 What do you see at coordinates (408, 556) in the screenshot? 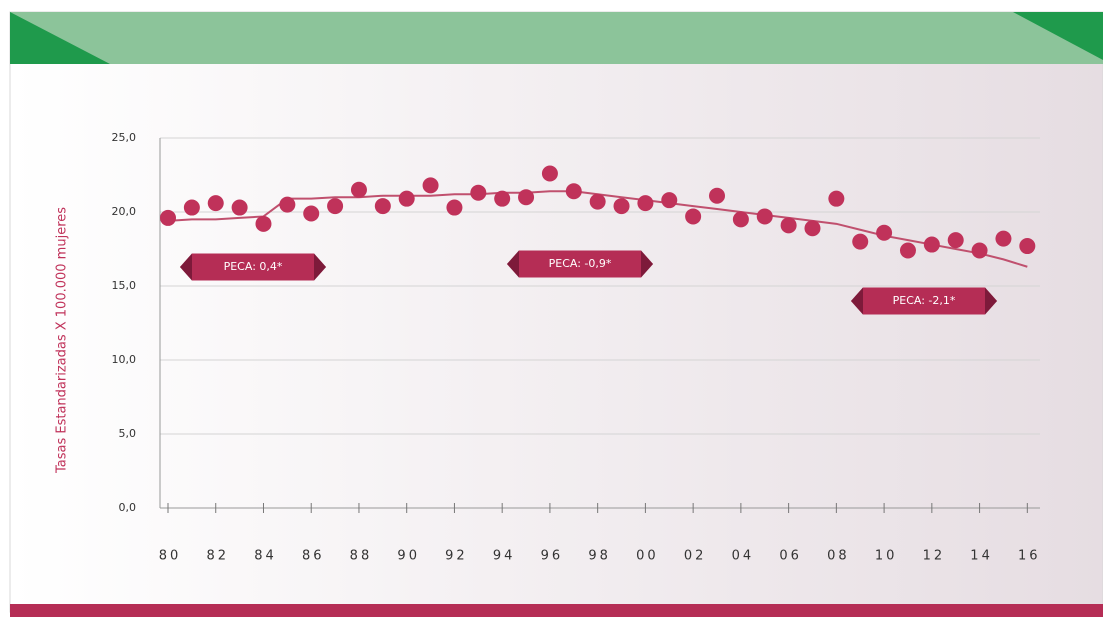
I see `x-tick-label: 90` at bounding box center [408, 556].